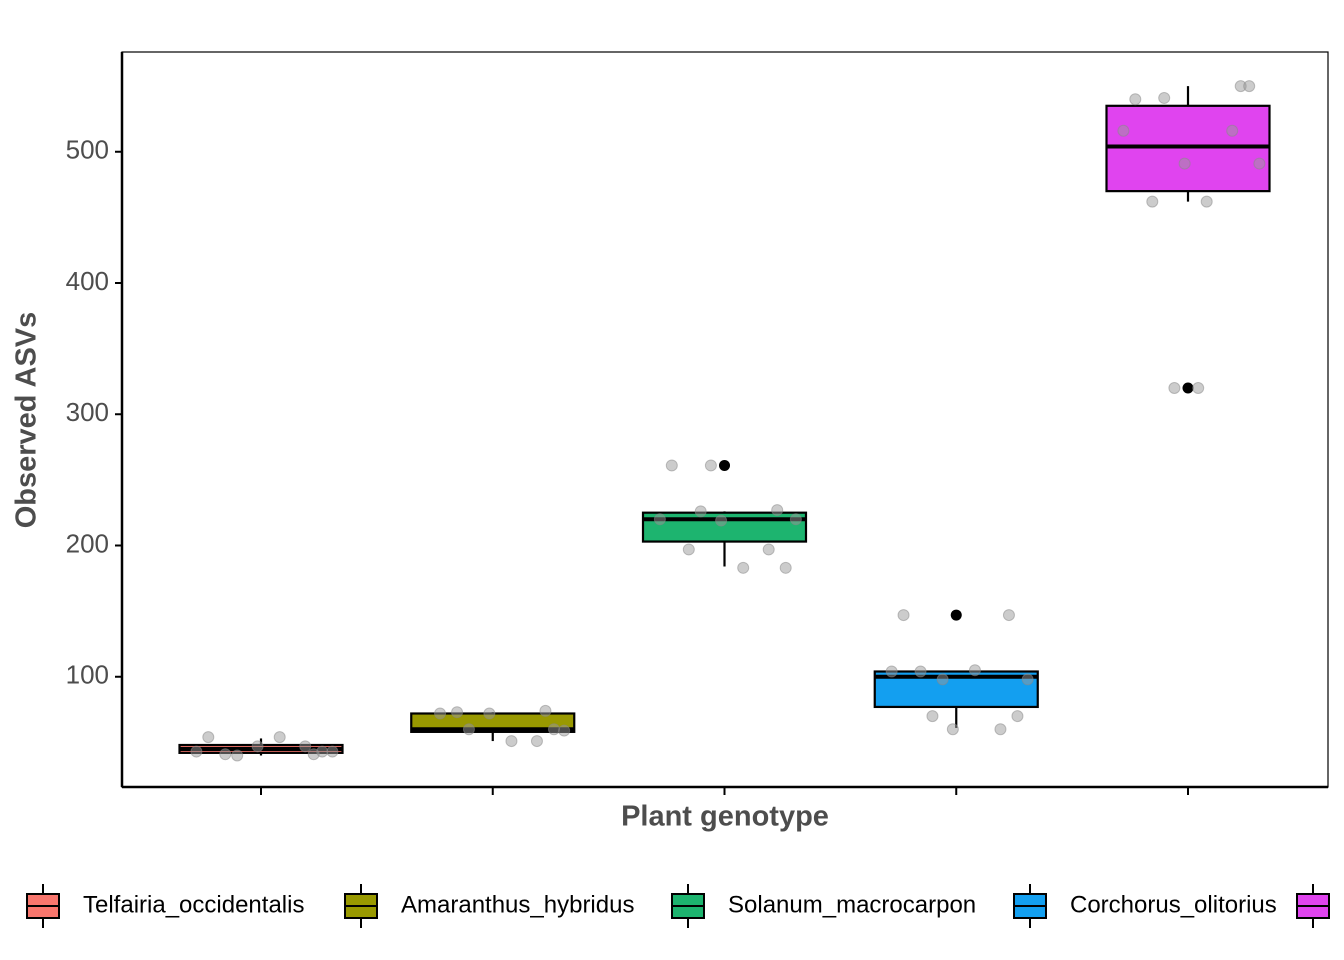 The height and width of the screenshot is (960, 1344). I want to click on y-tick-label: 400, so click(87, 281).